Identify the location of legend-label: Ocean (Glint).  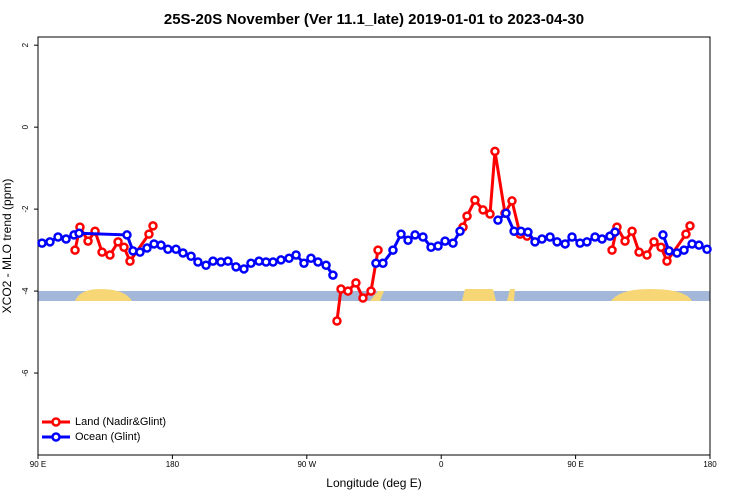
(107, 437).